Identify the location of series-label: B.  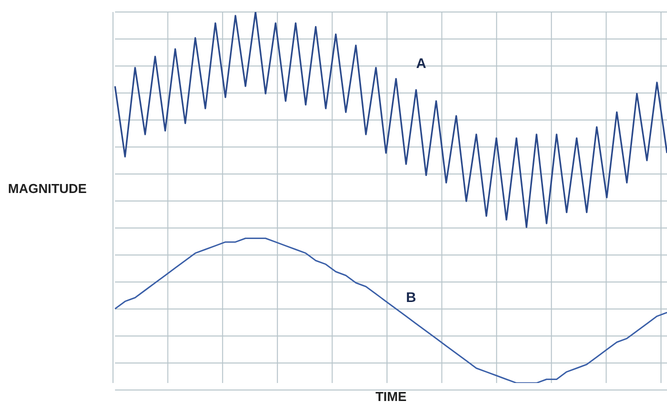
(411, 297).